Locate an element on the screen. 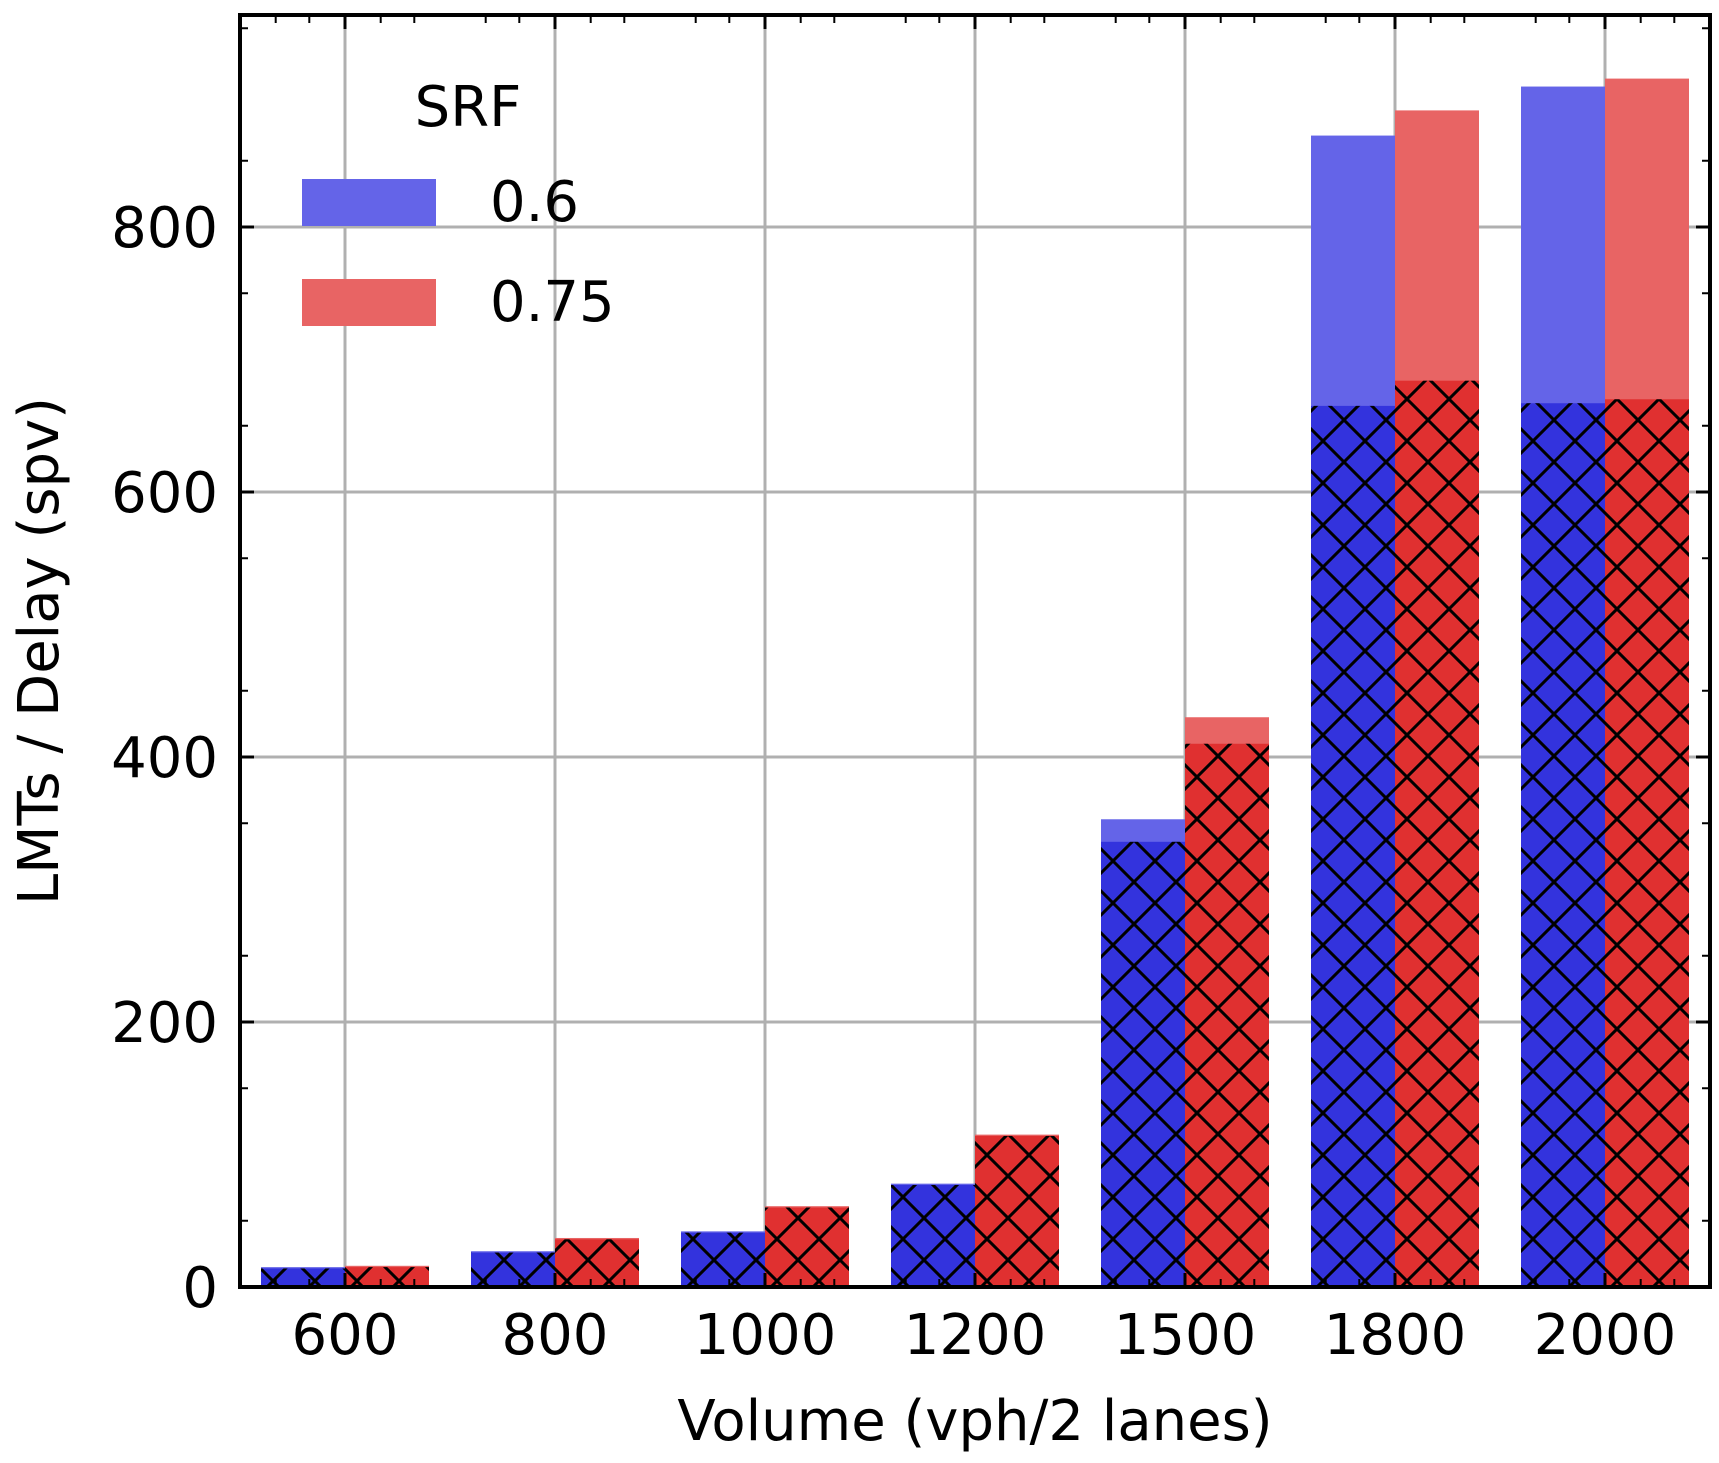 The width and height of the screenshot is (1719, 1463). bar-hatch-pattern-0.75-1800 is located at coordinates (1437, 833).